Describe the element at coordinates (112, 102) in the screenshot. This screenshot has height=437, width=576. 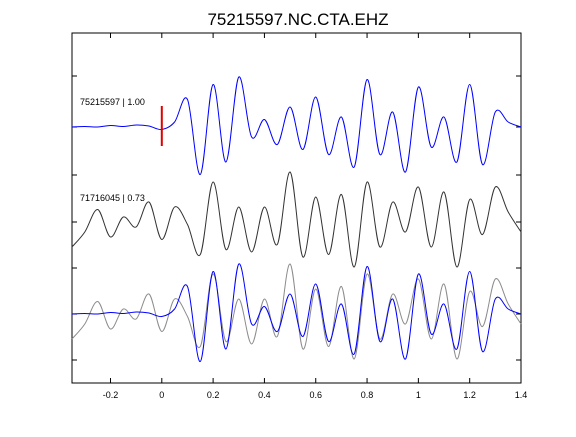
I see `trace-label-75215597: 75215597 | 1.00` at that location.